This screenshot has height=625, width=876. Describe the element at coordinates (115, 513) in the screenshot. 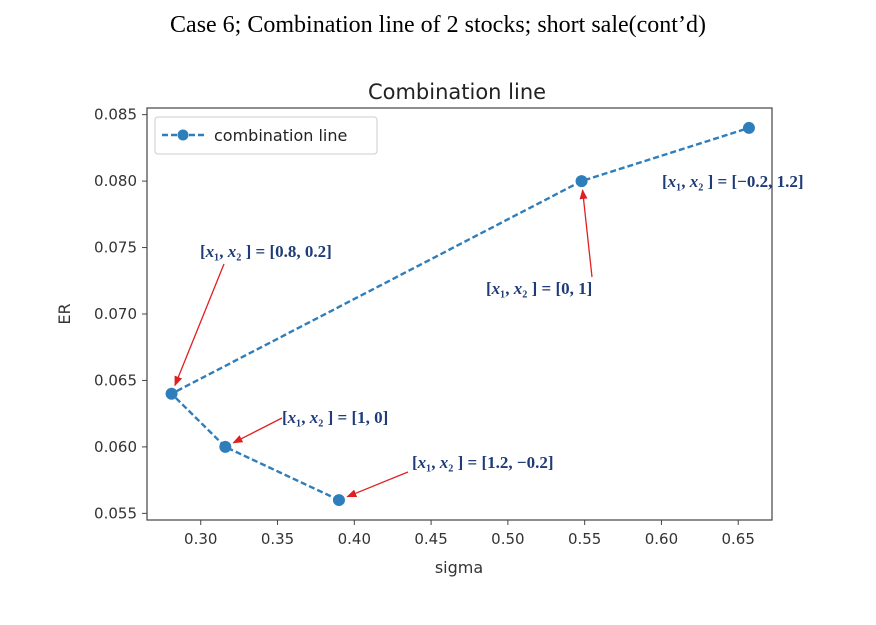

I see `y-tick-label: 0.055` at that location.